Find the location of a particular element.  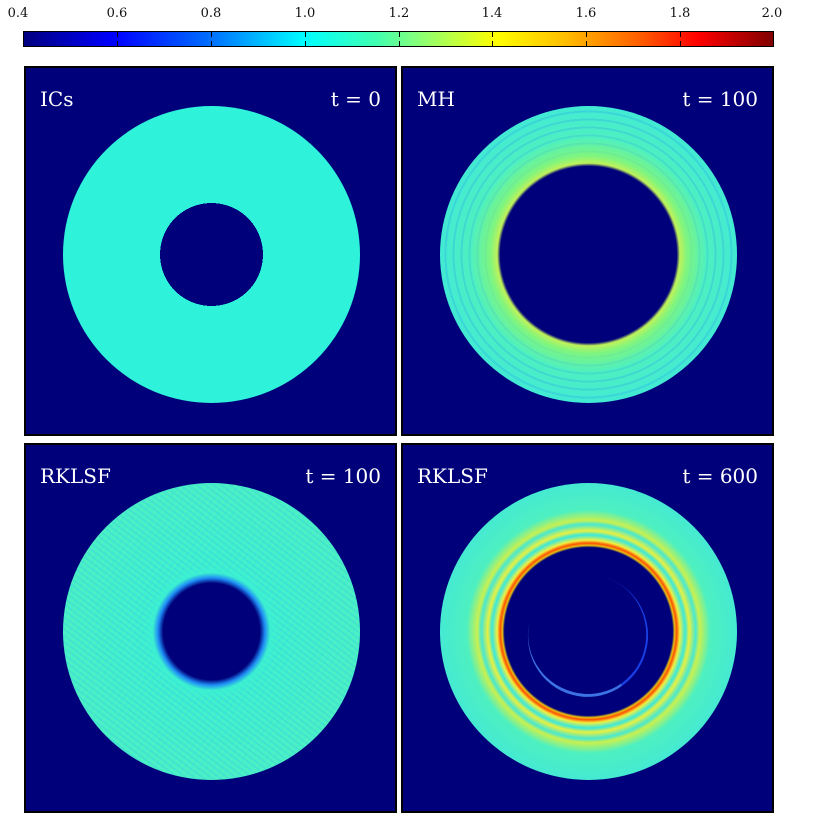

colorbar-tick: 1.2 is located at coordinates (399, 13).